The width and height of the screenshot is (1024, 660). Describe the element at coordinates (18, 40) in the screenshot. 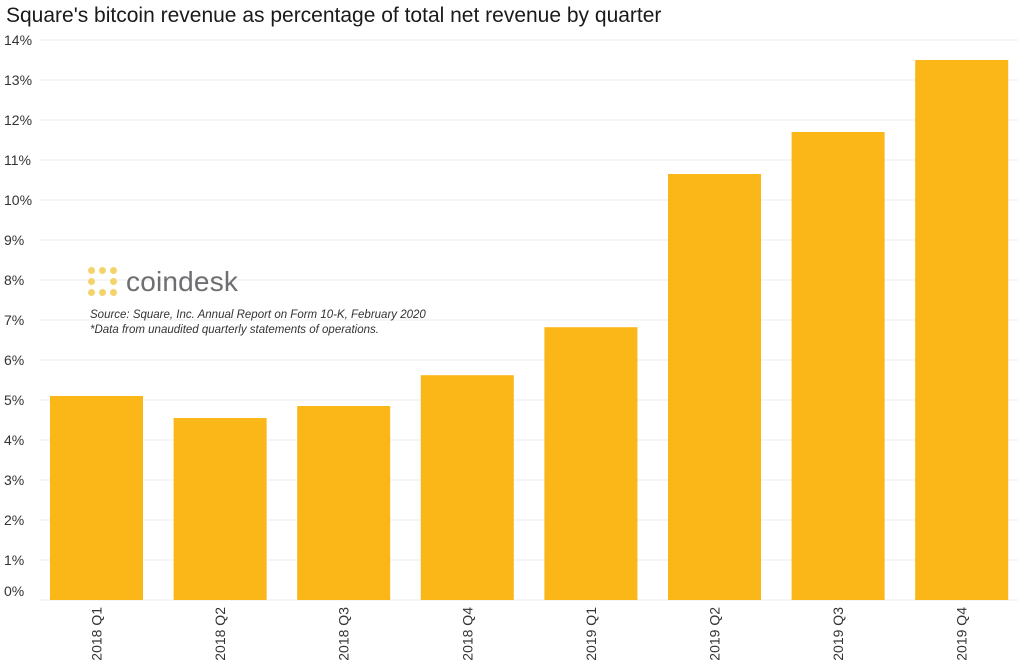

I see `y-tick-label: 14%` at that location.